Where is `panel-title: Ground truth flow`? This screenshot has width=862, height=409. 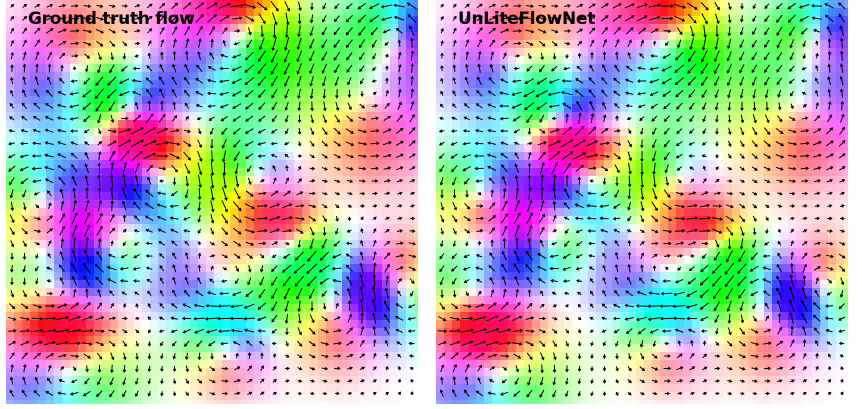
panel-title: Ground truth flow is located at coordinates (111, 19).